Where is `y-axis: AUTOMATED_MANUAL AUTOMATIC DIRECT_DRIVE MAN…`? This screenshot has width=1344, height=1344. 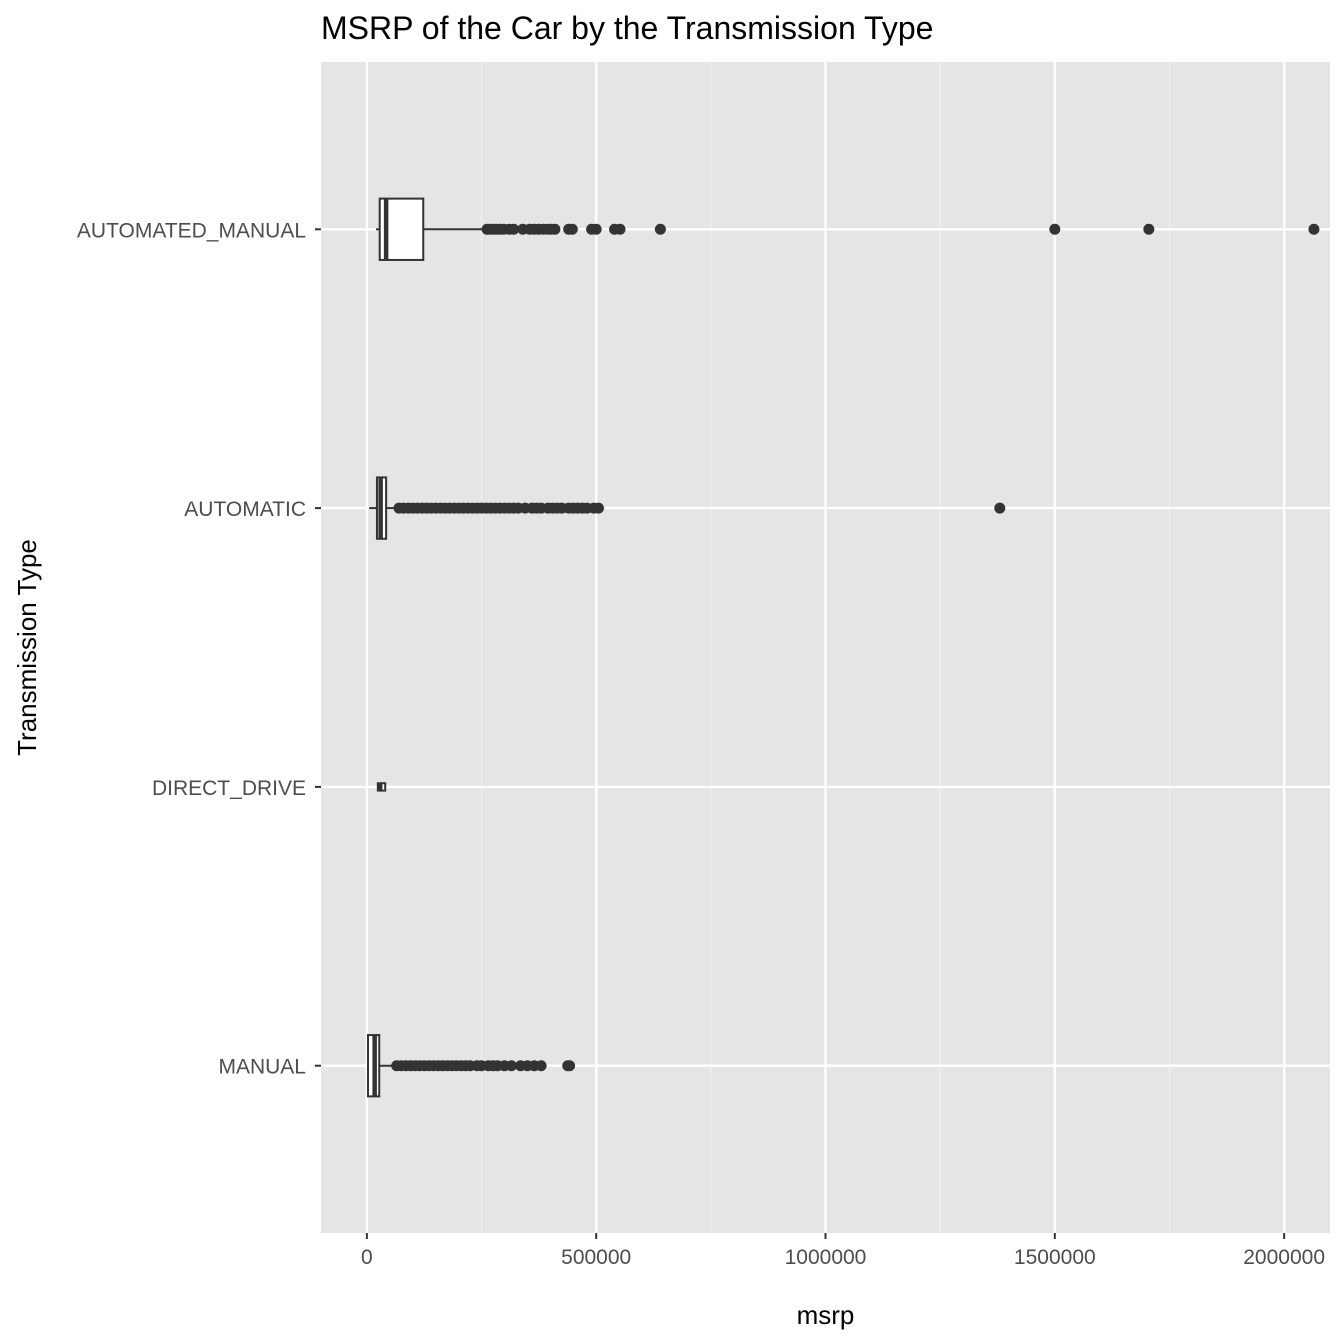 y-axis: AUTOMATED_MANUAL AUTOMATIC DIRECT_DRIVE MAN… is located at coordinates (199, 649).